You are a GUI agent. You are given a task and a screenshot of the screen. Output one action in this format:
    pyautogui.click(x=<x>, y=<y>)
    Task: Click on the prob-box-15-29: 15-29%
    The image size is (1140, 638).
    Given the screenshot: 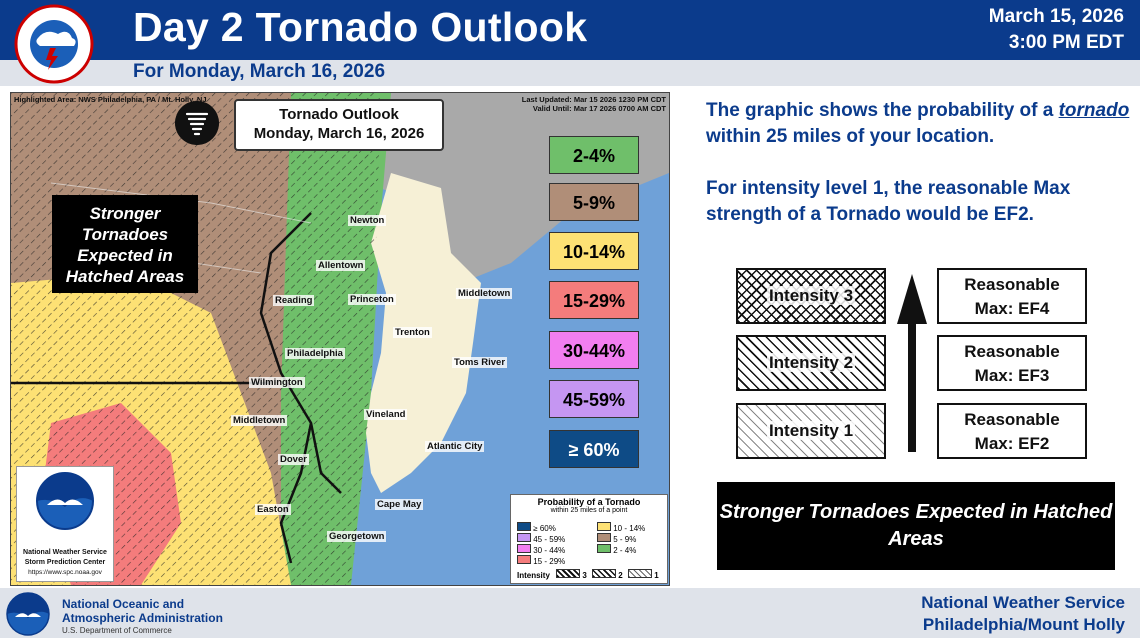 What is the action you would take?
    pyautogui.click(x=594, y=300)
    